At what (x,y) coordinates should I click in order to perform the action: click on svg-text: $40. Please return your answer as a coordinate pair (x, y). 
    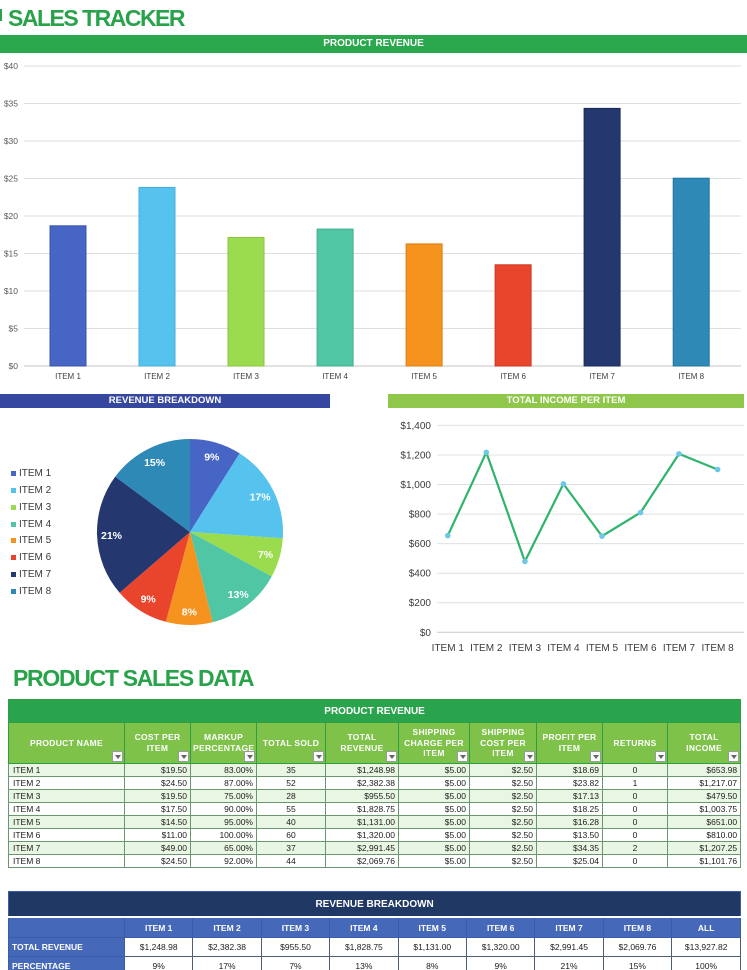
    Looking at the image, I should click on (11, 66).